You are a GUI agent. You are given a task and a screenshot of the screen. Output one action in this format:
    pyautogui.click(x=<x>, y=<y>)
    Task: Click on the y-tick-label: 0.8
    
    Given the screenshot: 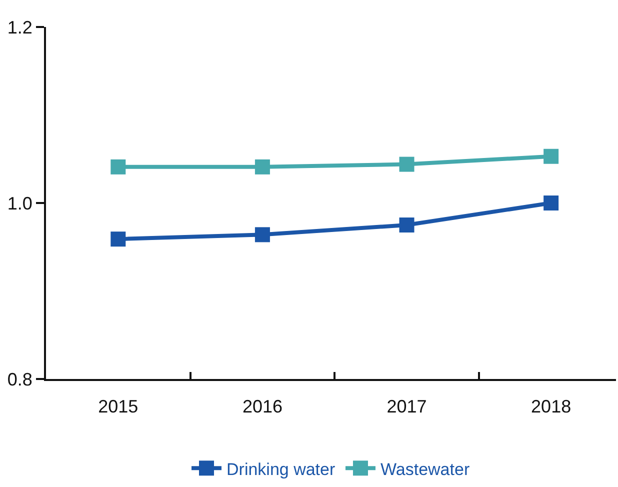 What is the action you would take?
    pyautogui.click(x=19, y=379)
    